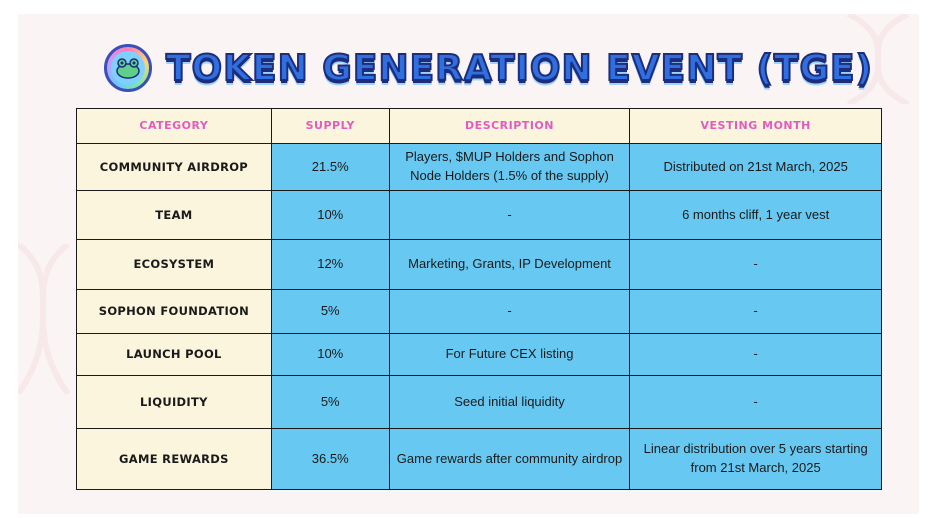 This screenshot has height=518, width=937. I want to click on table-row: LAUNCH POOL 10% For Future CEX listing -, so click(479, 354).